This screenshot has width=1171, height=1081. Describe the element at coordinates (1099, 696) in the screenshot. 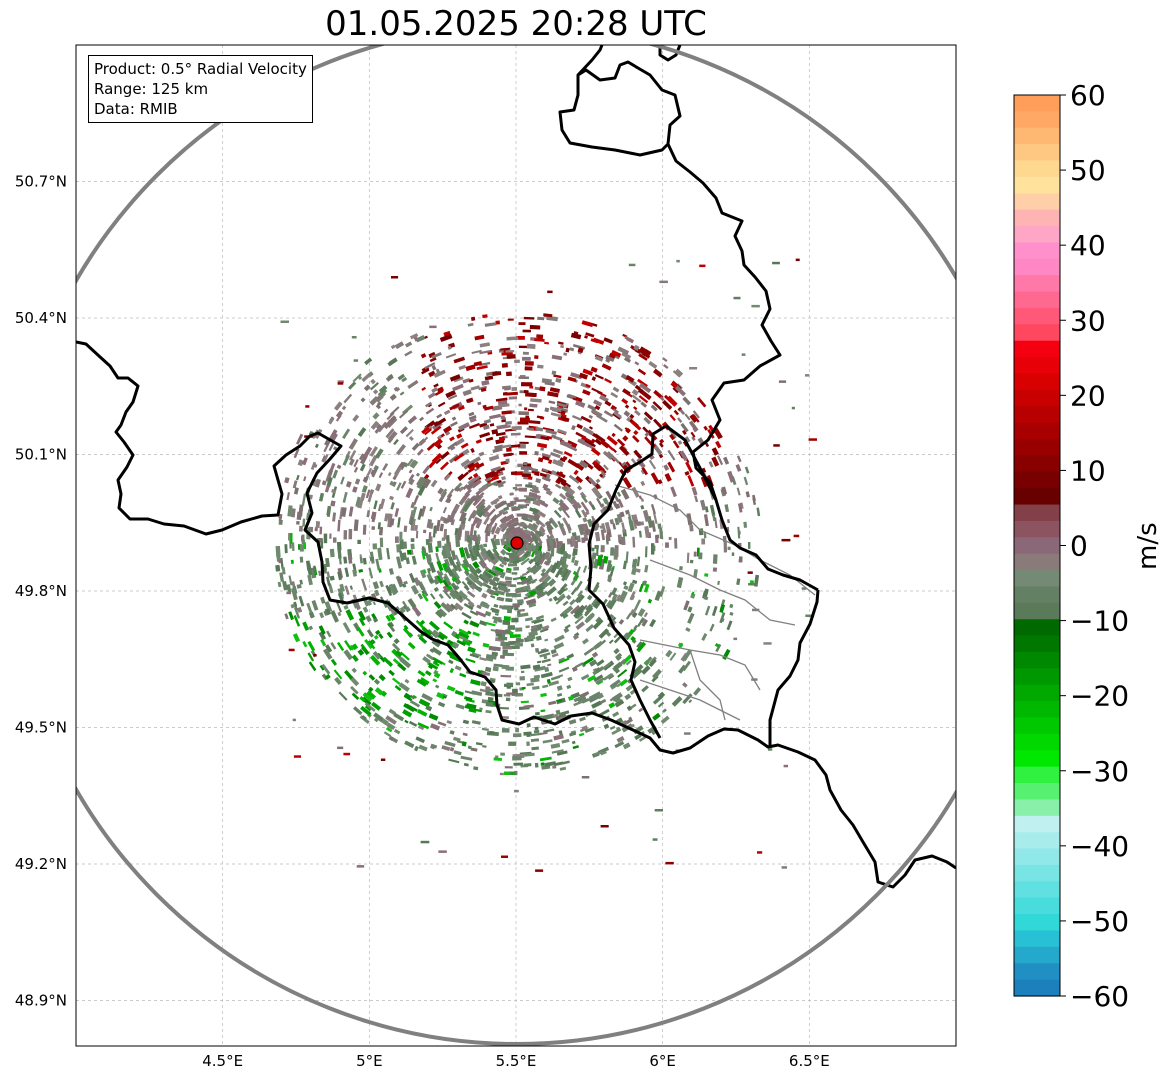

I see `colorbar-tick-label: −20` at that location.